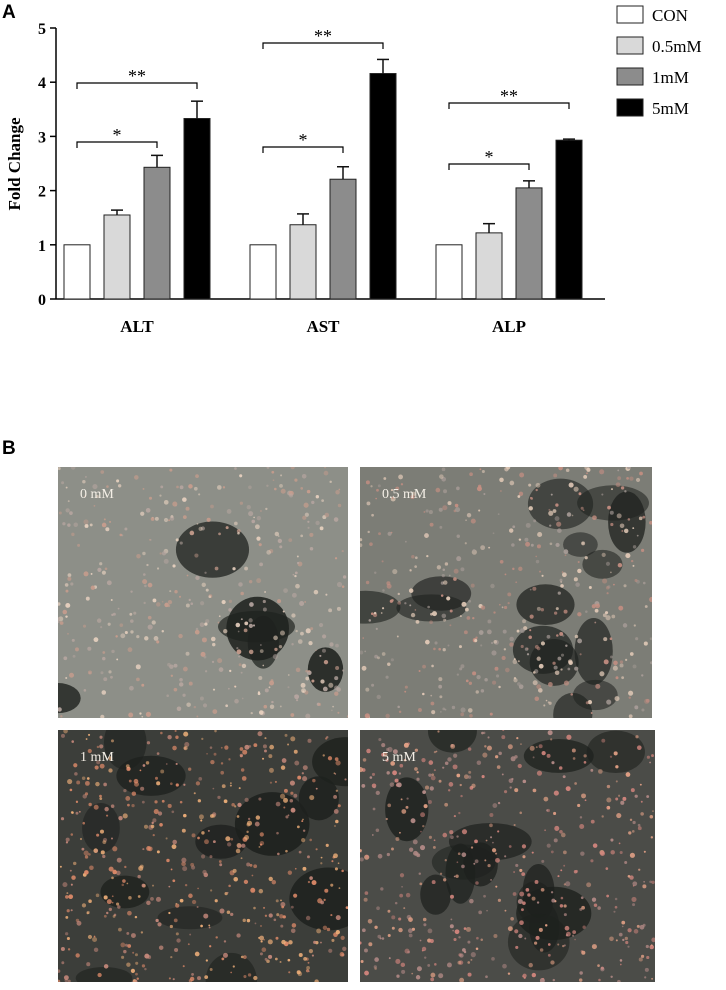  I want to click on bar-alt-con, so click(77, 272).